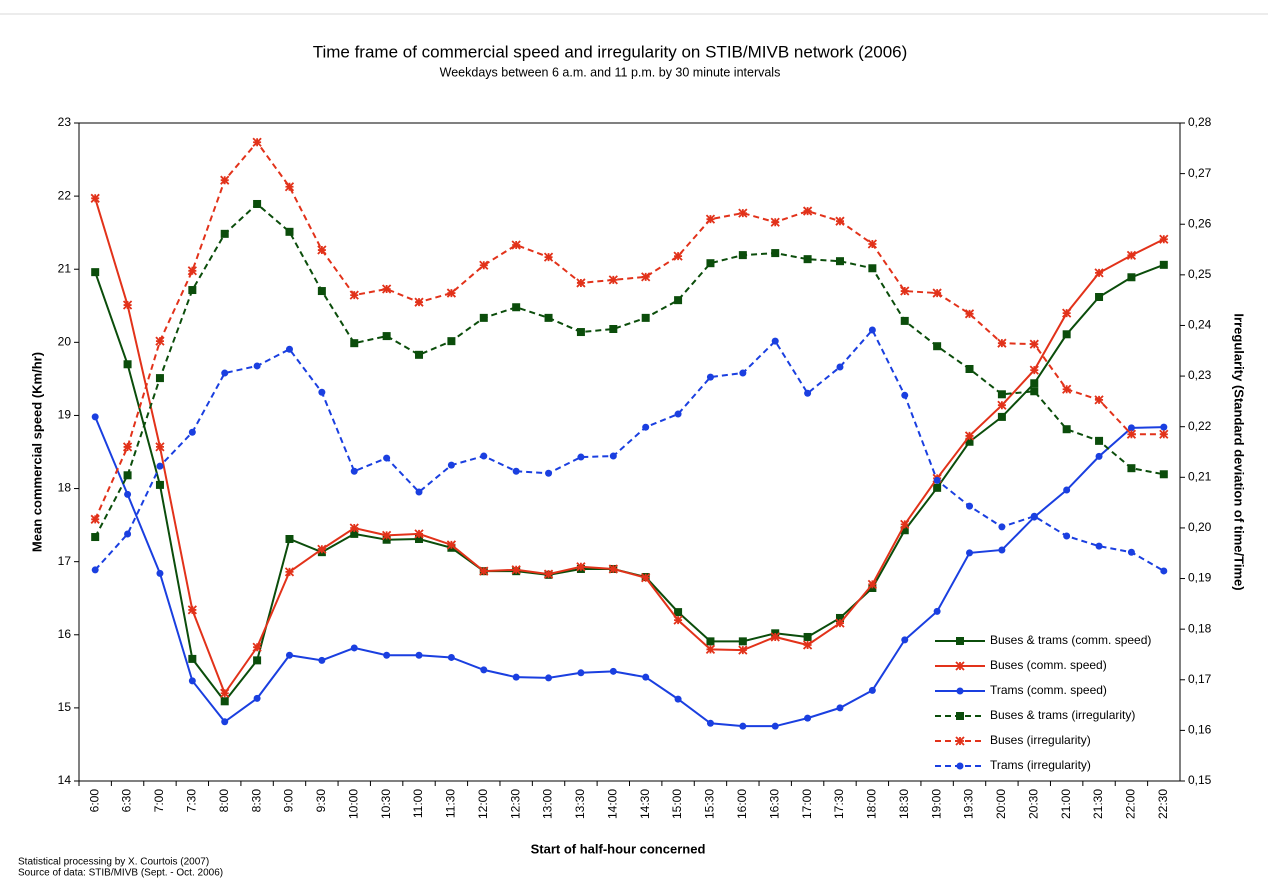 The image size is (1268, 879). What do you see at coordinates (1200, 628) in the screenshot?
I see `y2-tick-label: 0,18` at bounding box center [1200, 628].